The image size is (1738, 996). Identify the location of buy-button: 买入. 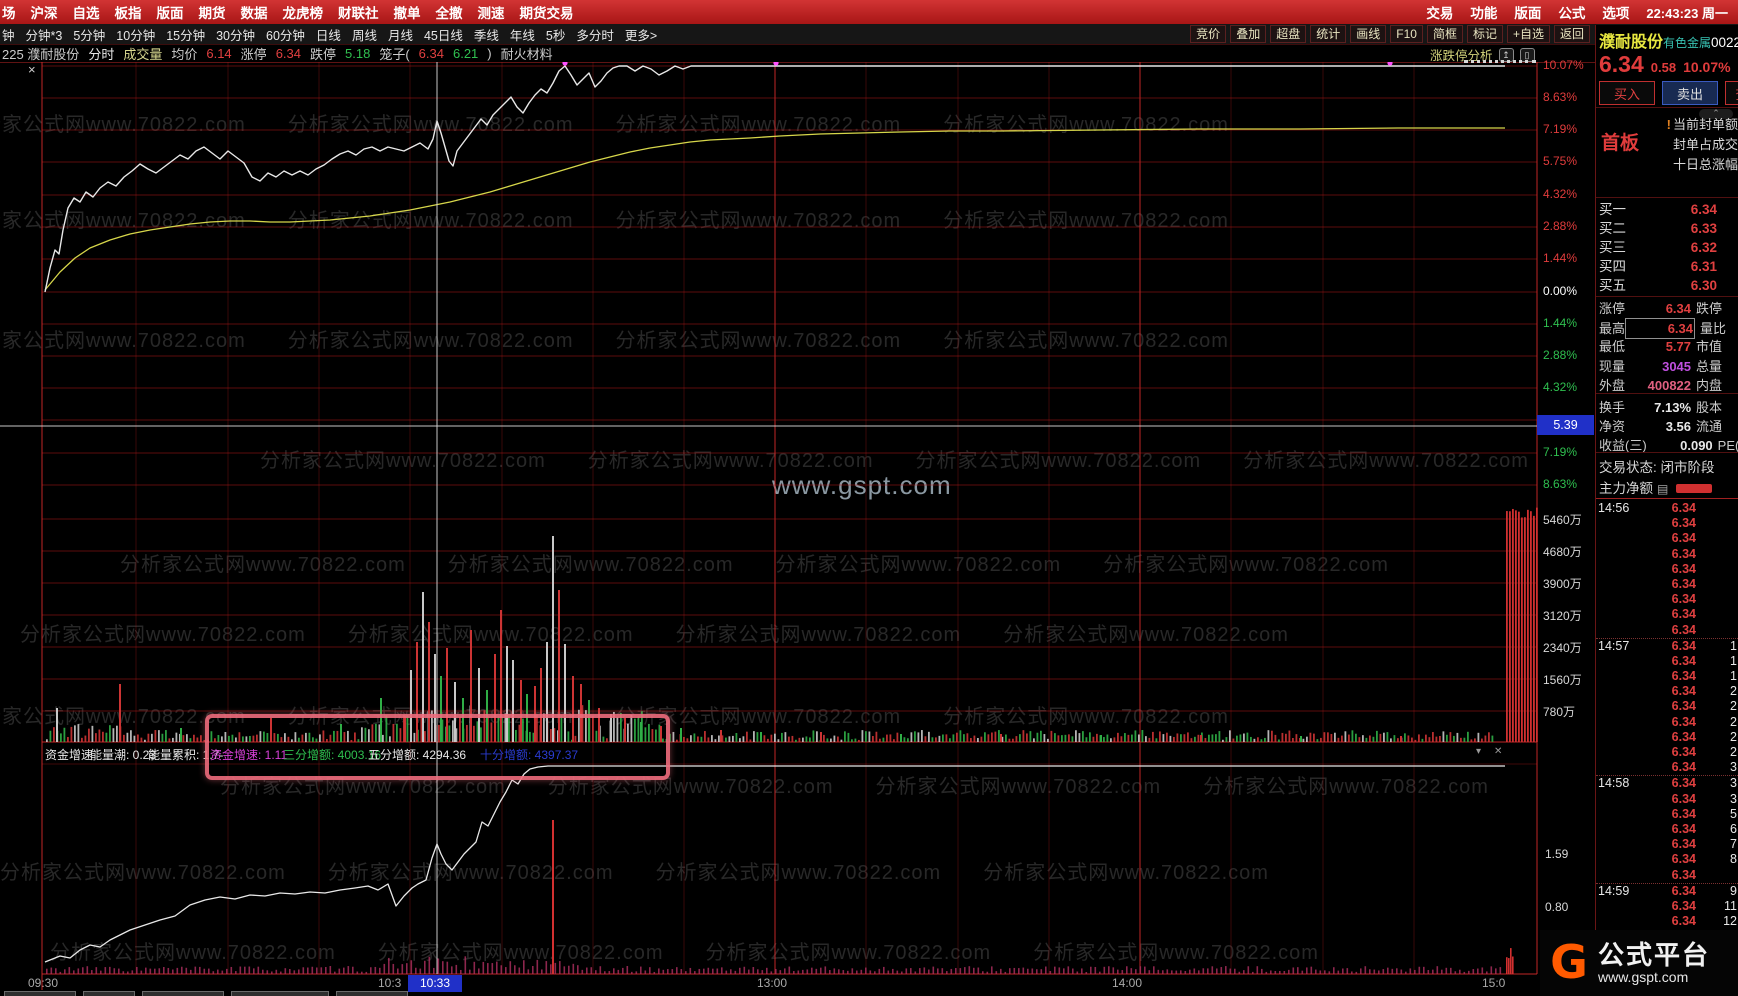
(1627, 93).